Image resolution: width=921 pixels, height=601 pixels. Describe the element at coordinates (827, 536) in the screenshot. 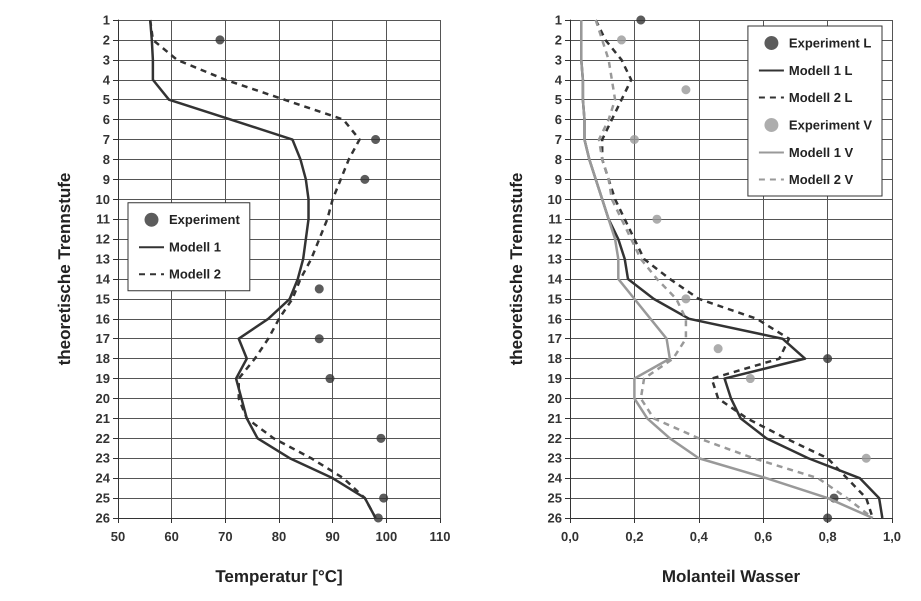

I see `x-tick-label: 0,8` at that location.